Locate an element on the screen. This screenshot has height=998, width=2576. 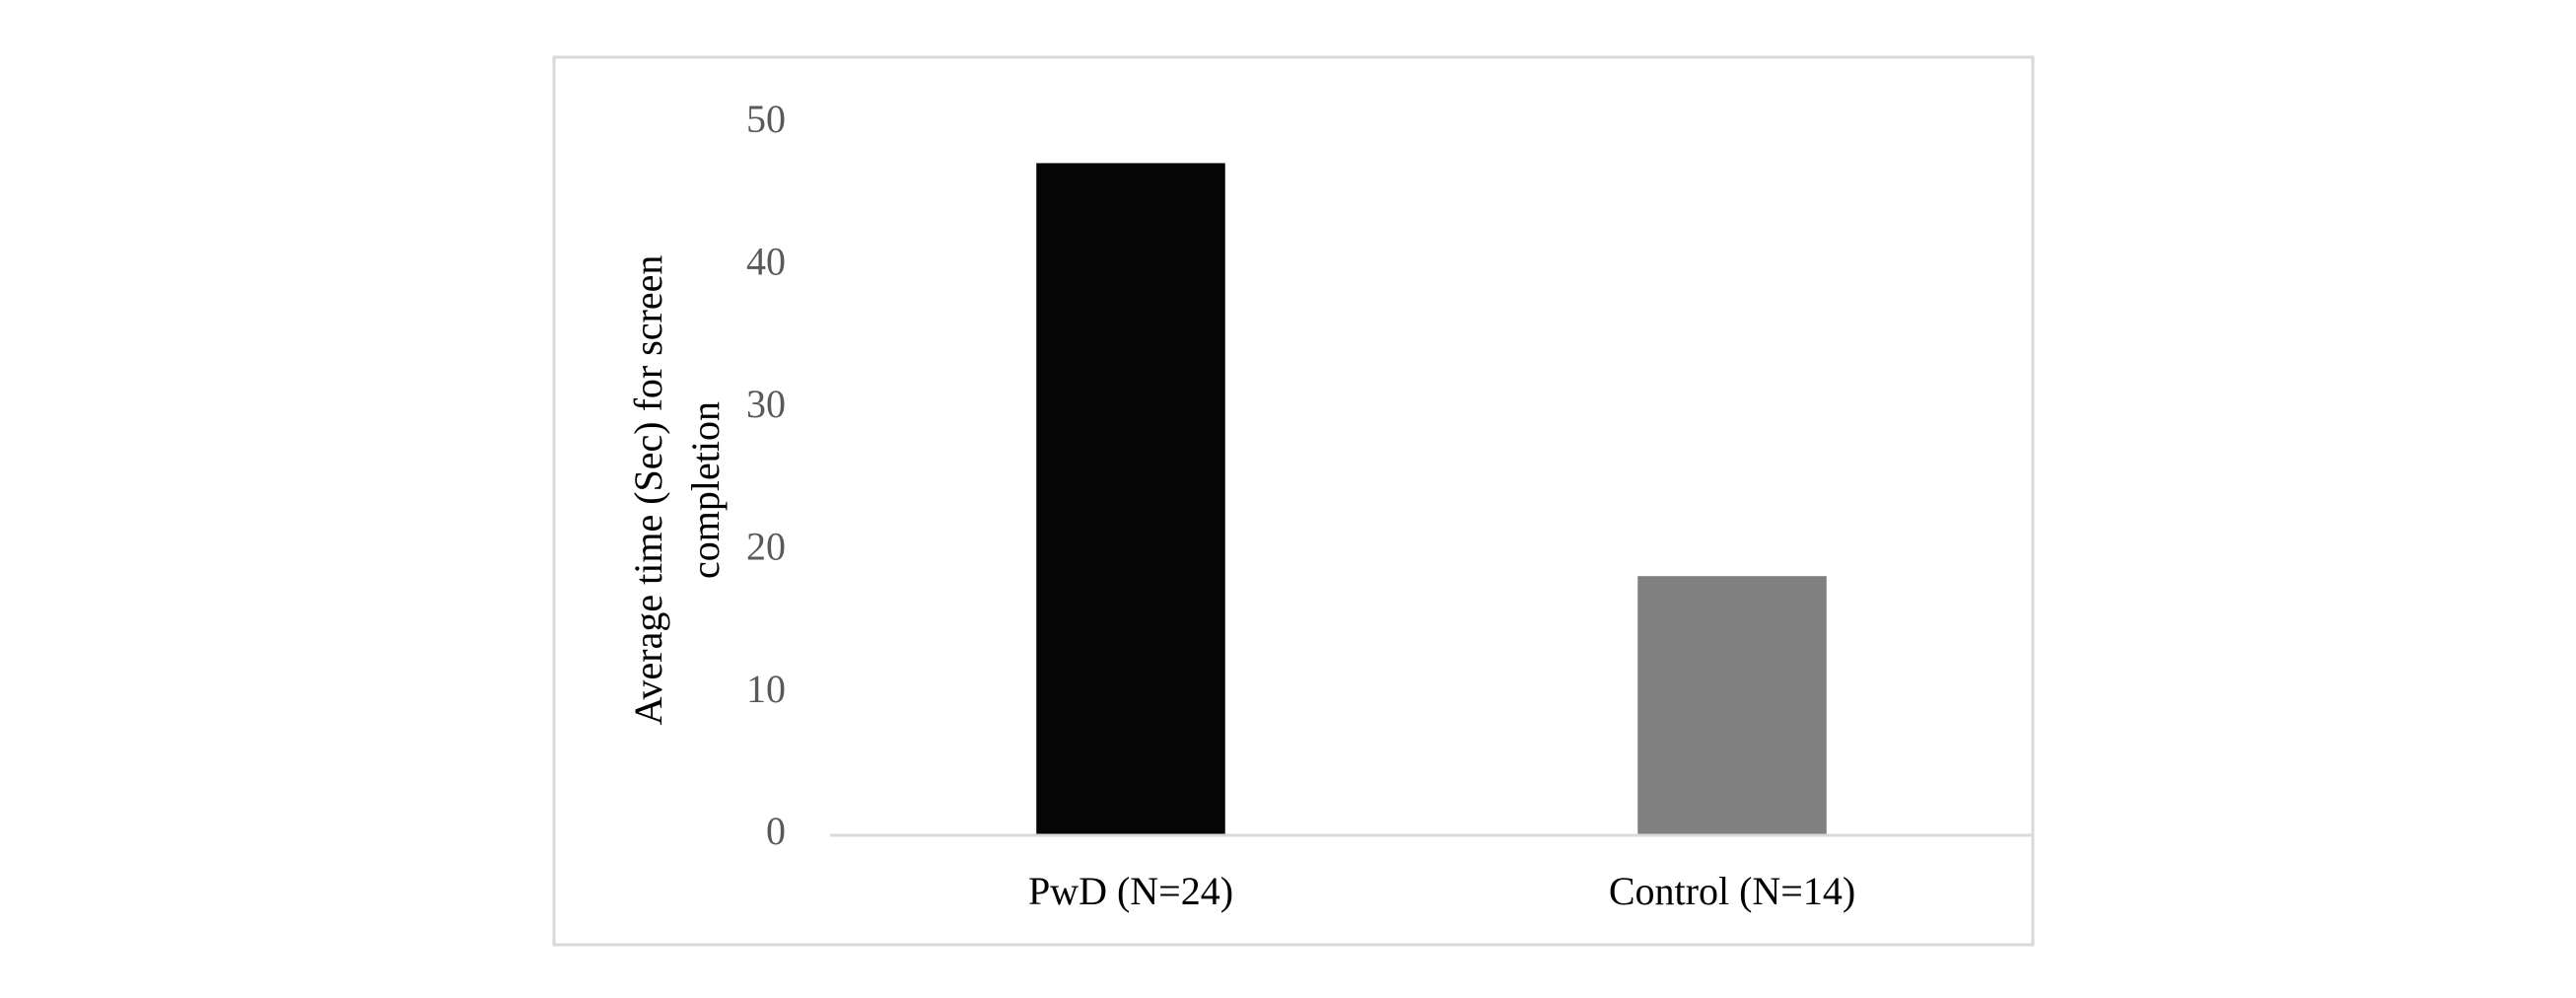
y-tick-label: 10 is located at coordinates (766, 689).